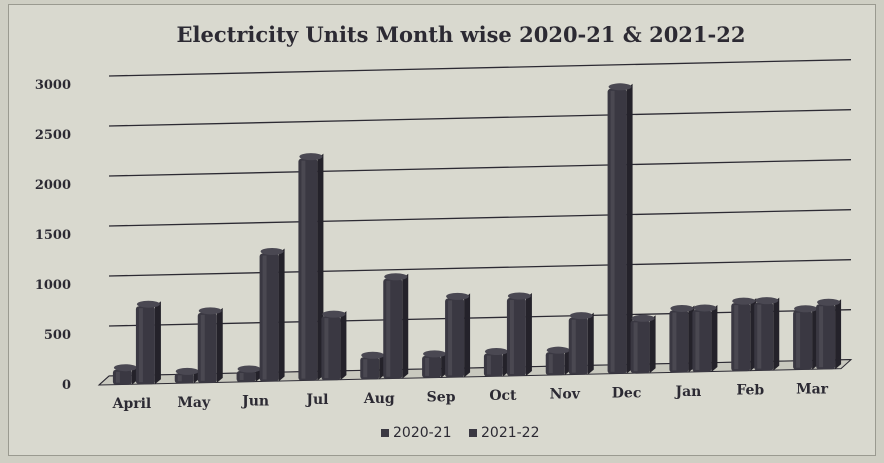 Image resolution: width=884 pixels, height=463 pixels. Describe the element at coordinates (57, 335) in the screenshot. I see `y-tick-label: 500` at that location.